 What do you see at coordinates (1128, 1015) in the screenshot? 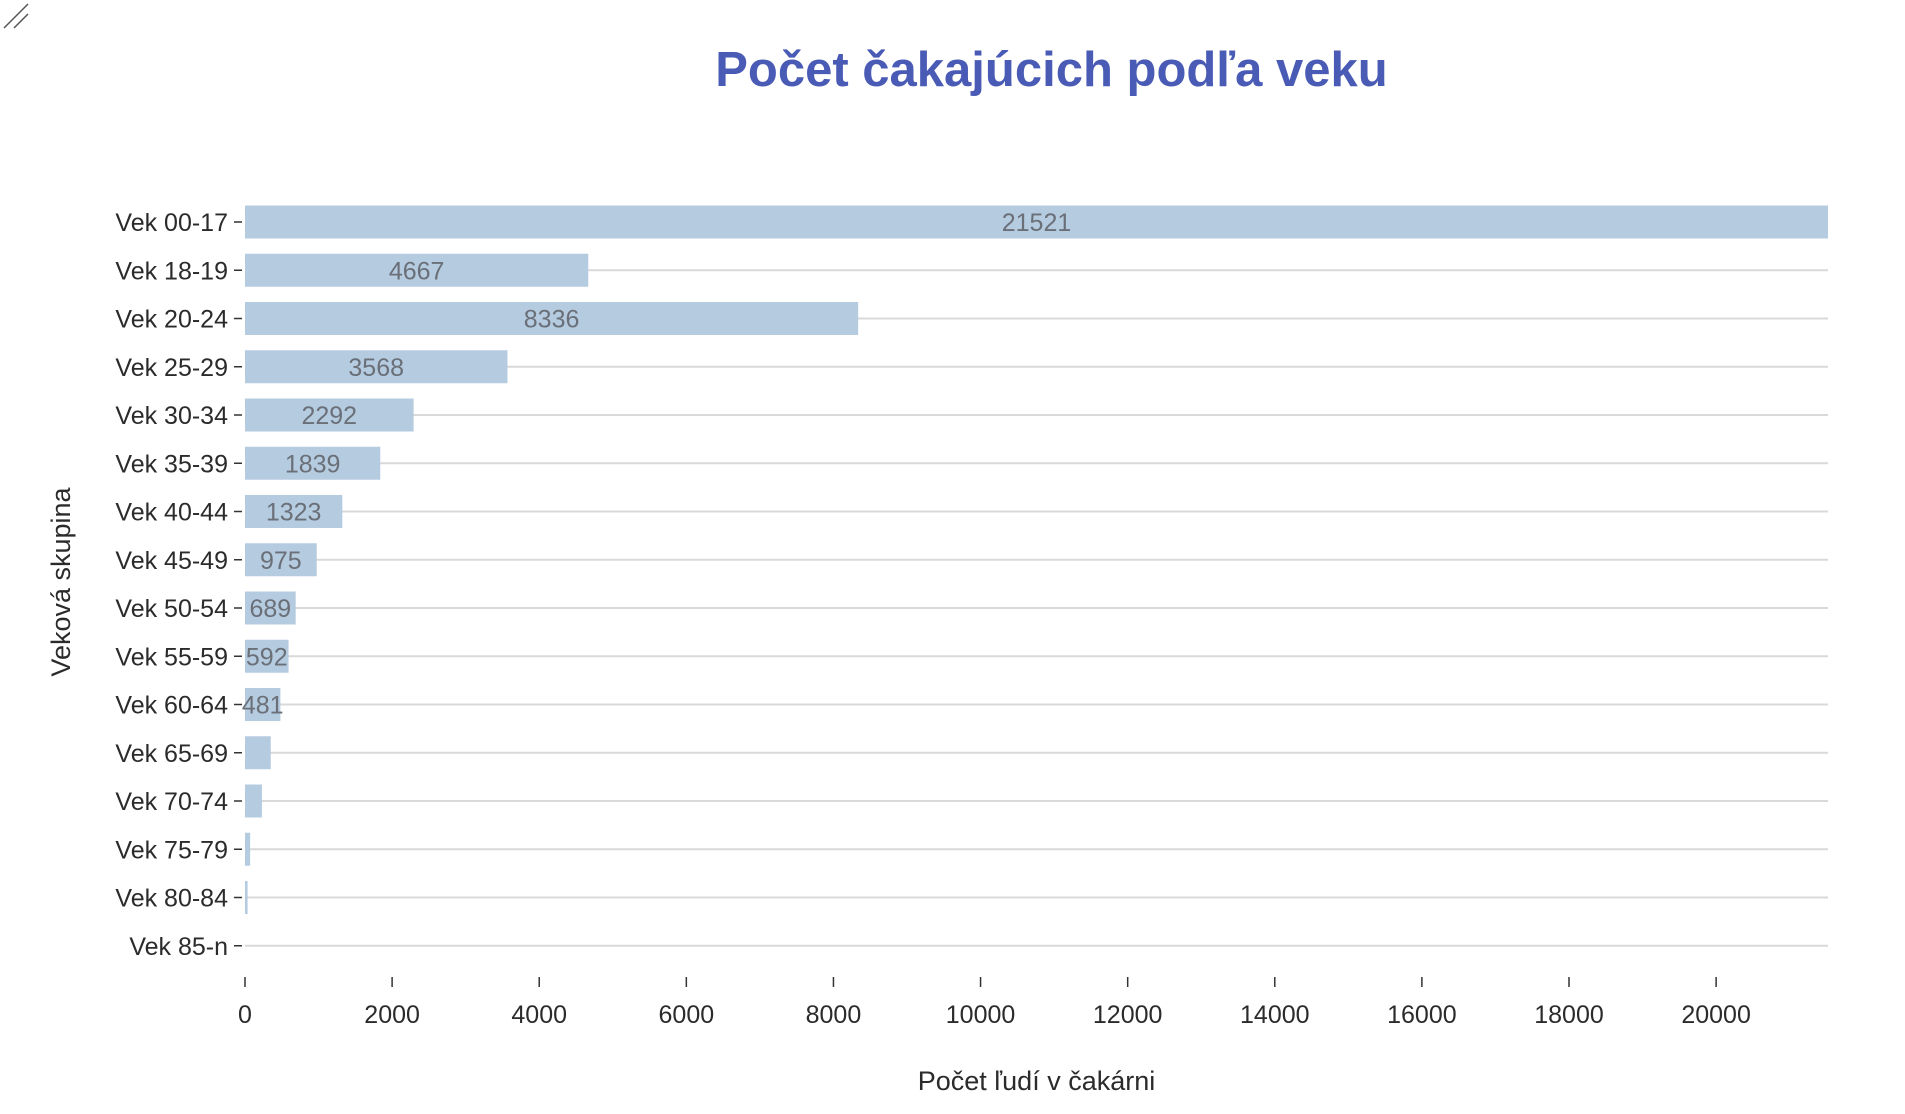
I see `x-tick-label: 12000` at bounding box center [1128, 1015].